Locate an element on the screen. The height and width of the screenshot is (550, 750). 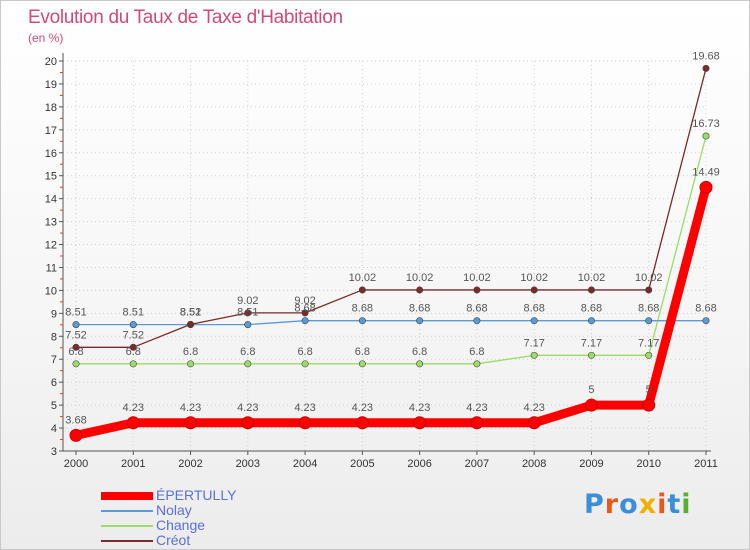
legend-label-change: Change is located at coordinates (181, 525).